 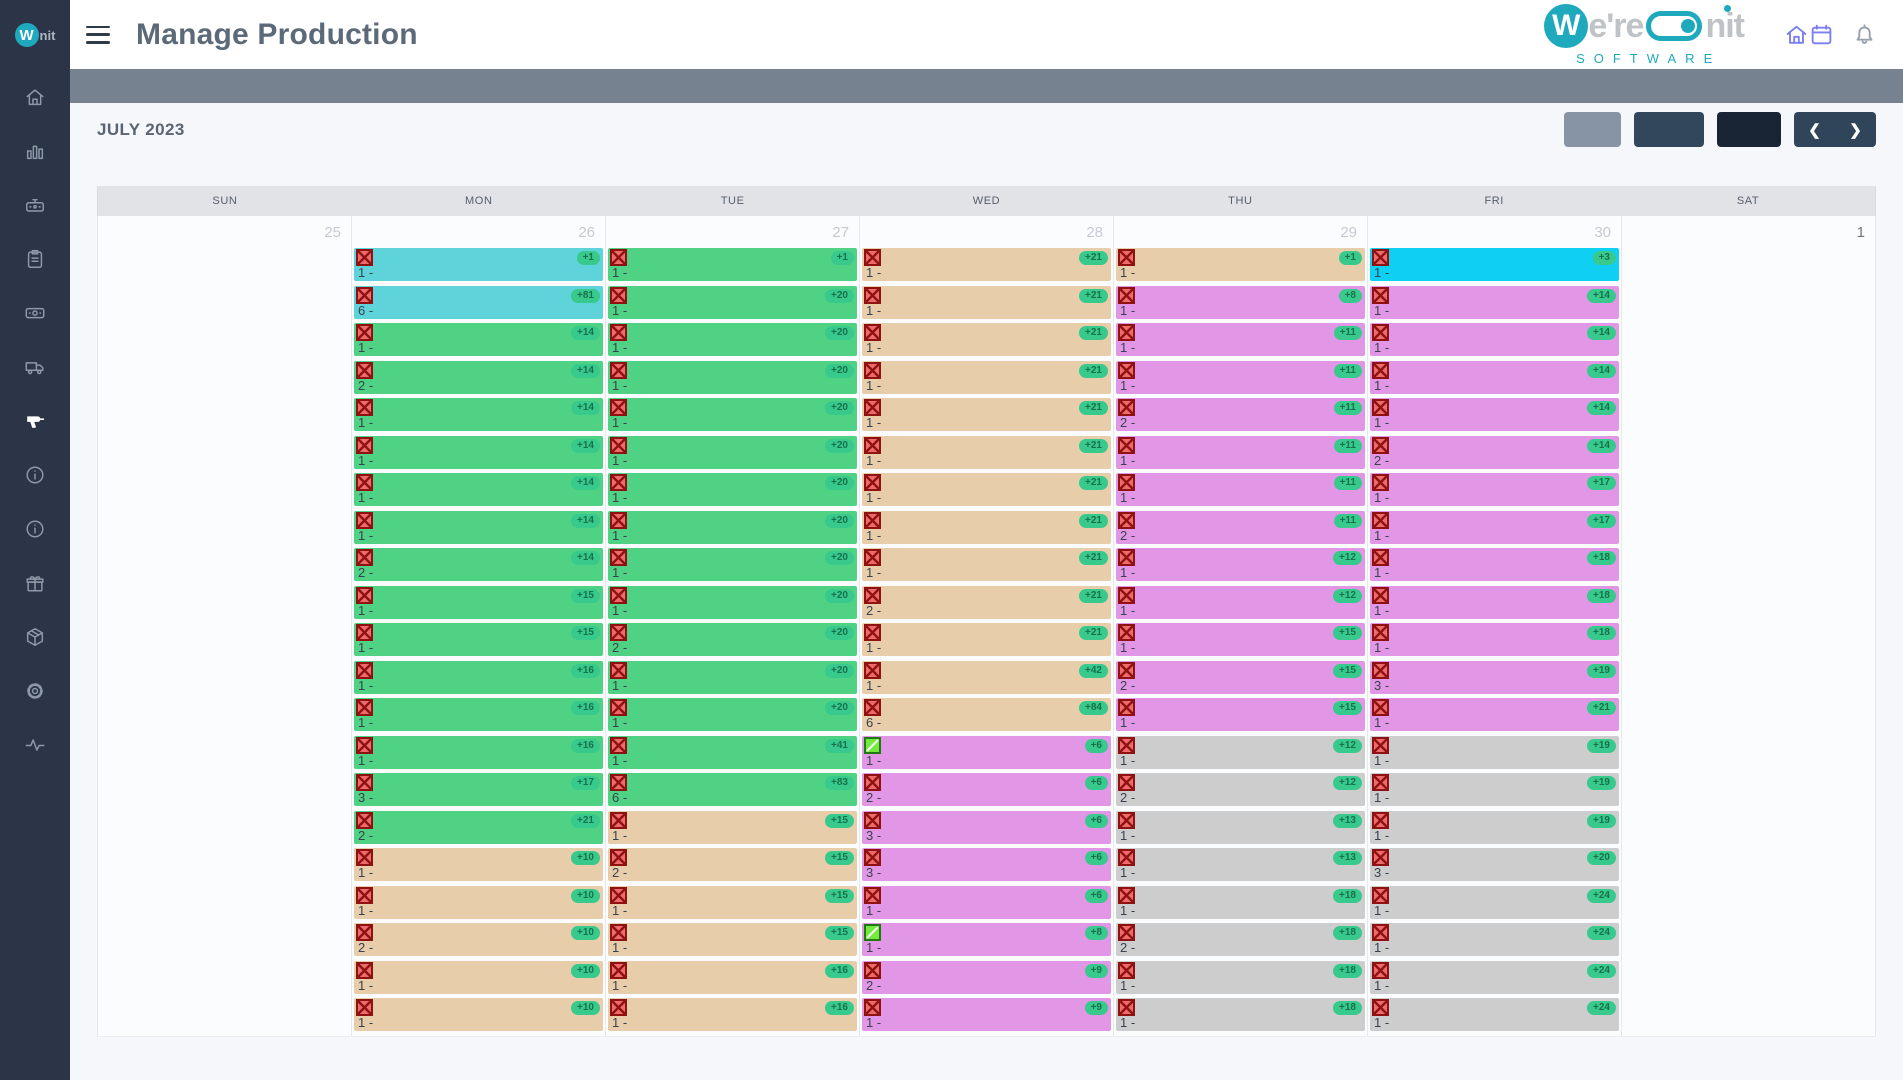 I want to click on sidebar-item-gift, so click(x=35, y=583).